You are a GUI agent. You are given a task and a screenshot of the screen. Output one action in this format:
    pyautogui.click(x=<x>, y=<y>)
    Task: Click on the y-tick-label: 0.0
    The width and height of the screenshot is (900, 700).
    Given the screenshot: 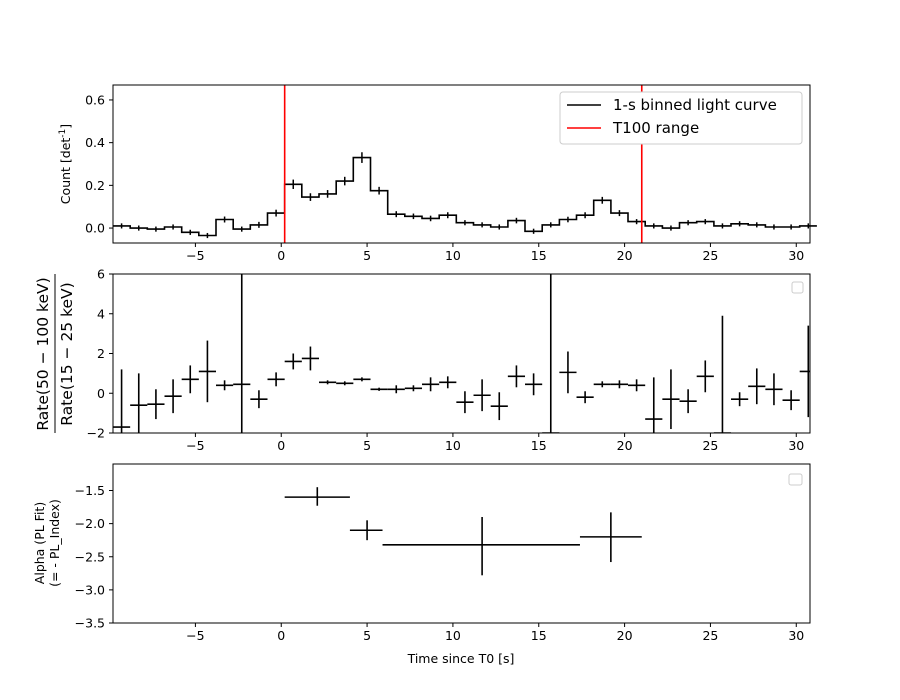 What is the action you would take?
    pyautogui.click(x=95, y=228)
    